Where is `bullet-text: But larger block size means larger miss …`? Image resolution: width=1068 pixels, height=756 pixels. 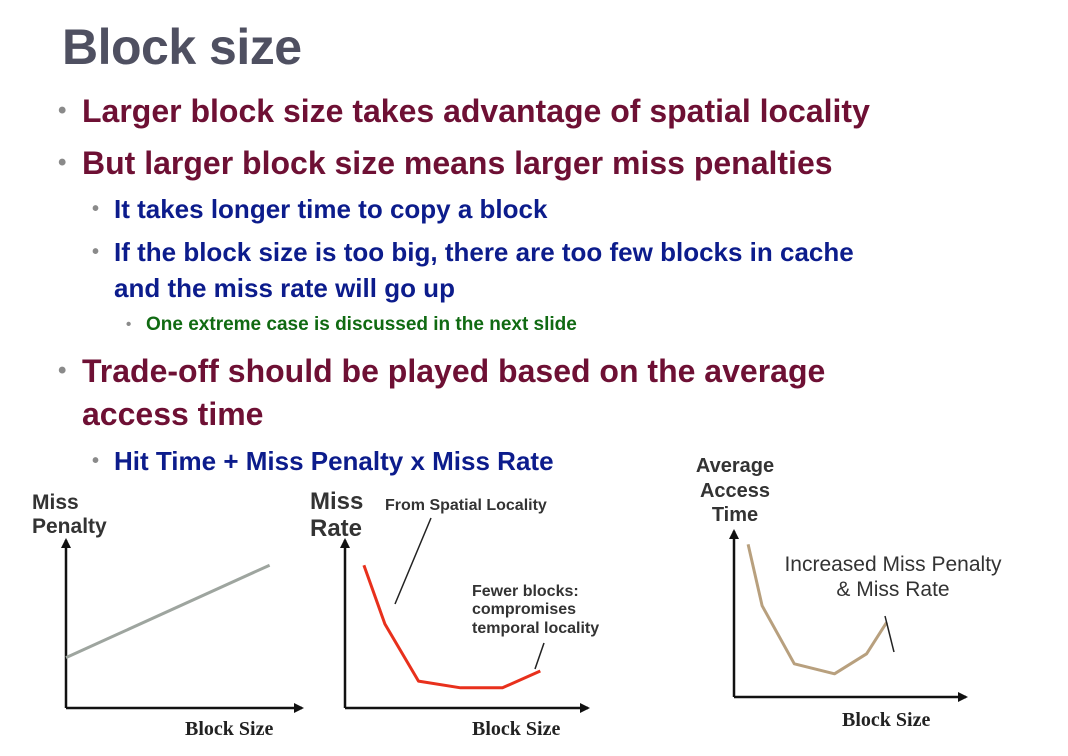
bullet-text: But larger block size means larger miss … is located at coordinates (457, 163).